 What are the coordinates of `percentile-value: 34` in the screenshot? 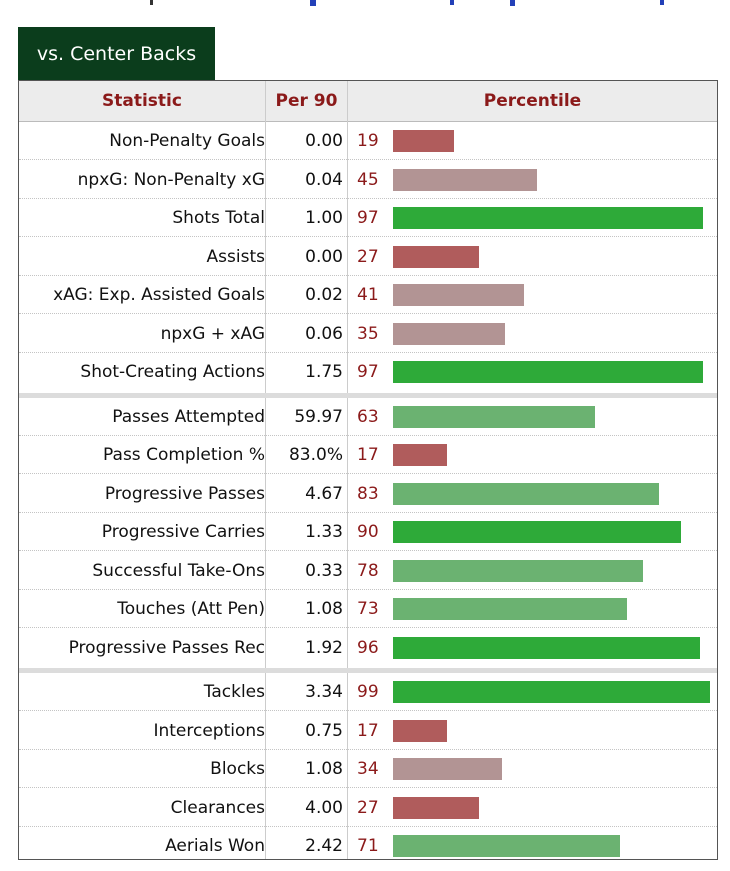 It's located at (368, 769).